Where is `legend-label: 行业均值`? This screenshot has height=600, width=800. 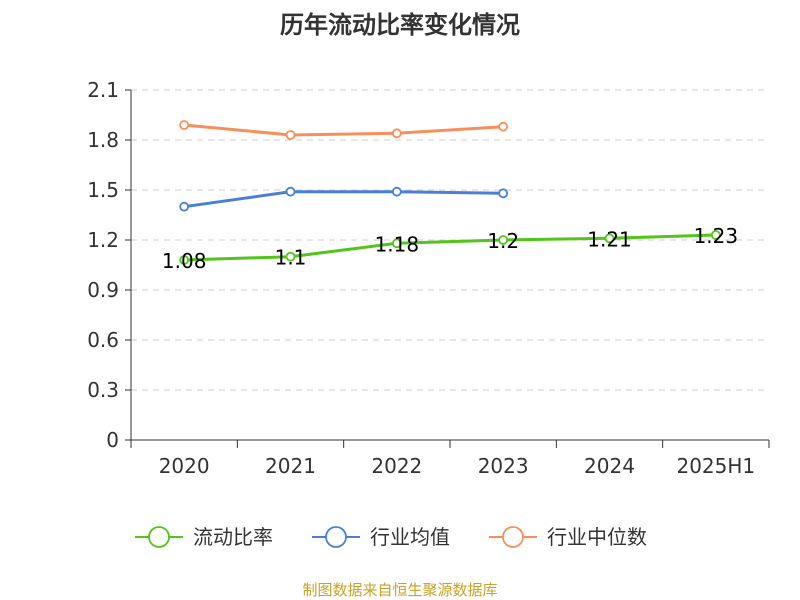
legend-label: 行业均值 is located at coordinates (410, 537).